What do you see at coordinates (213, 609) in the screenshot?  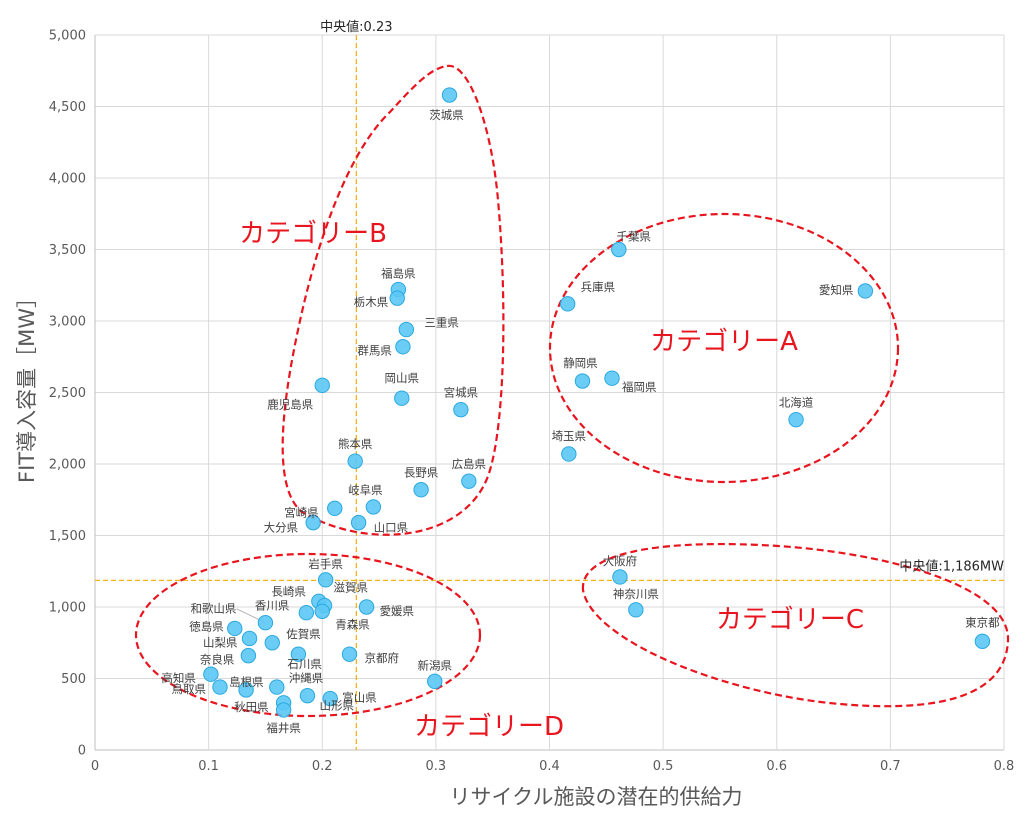 I see `point-label: 和歌山県` at bounding box center [213, 609].